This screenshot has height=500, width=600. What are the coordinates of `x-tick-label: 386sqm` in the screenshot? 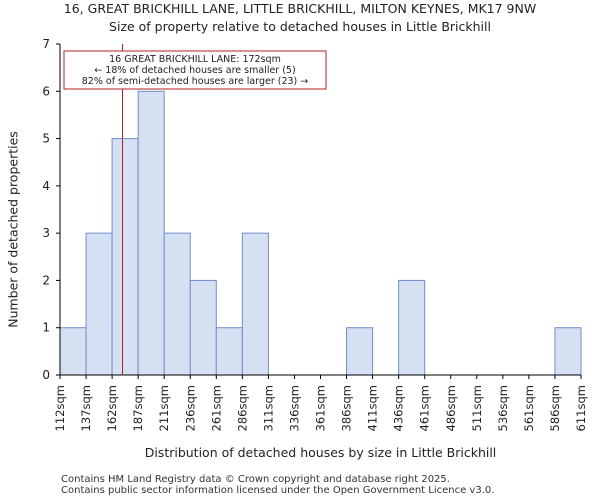 It's located at (347, 408).